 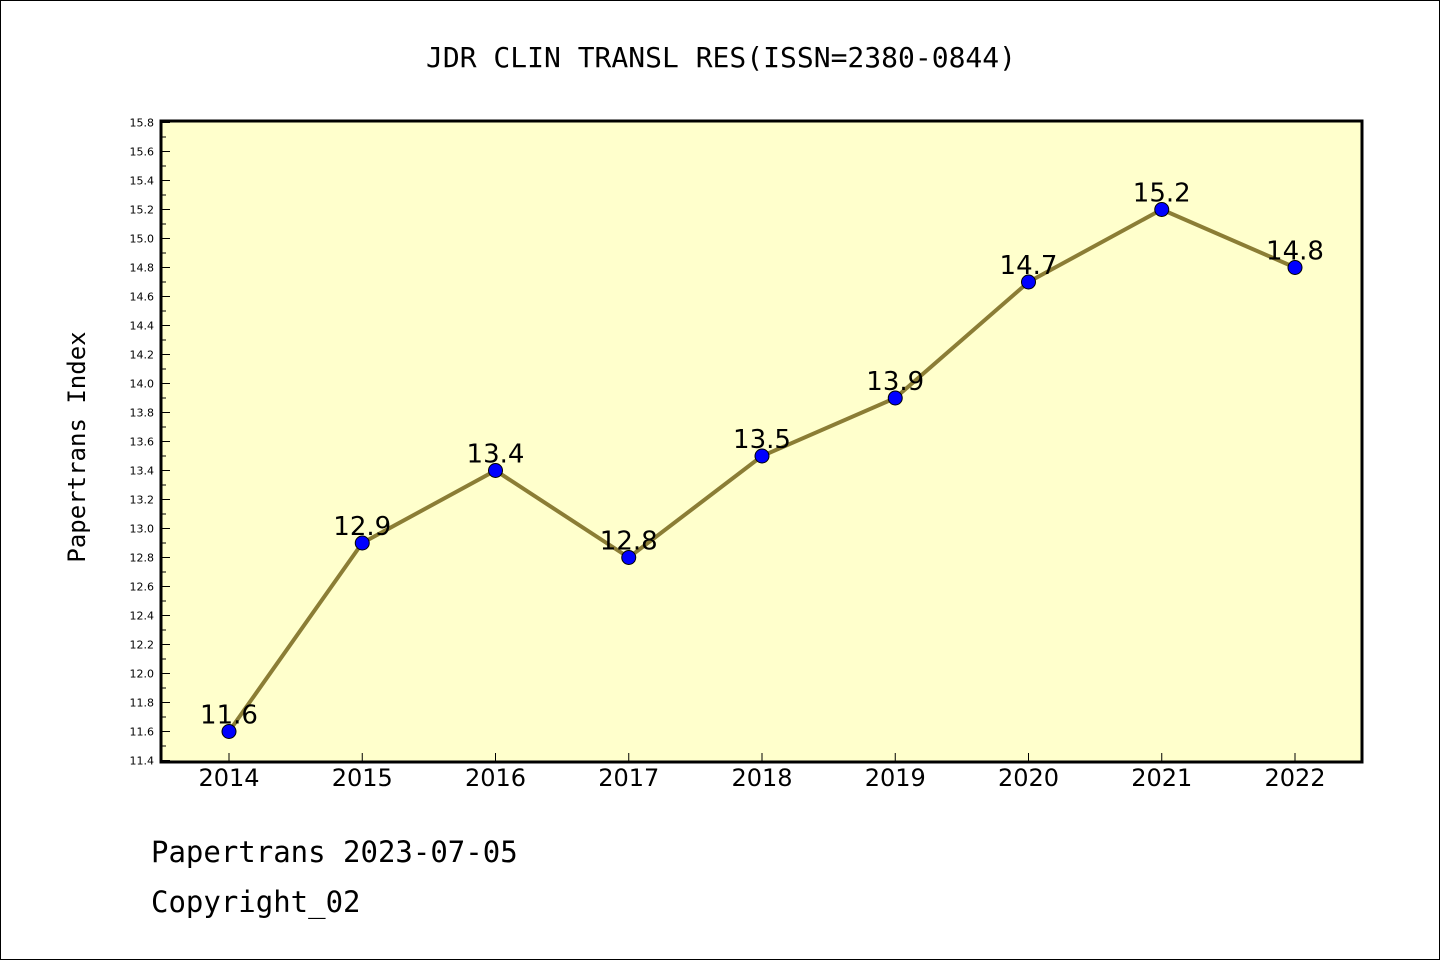 I want to click on chart-title: JDR CLIN TRANSL RES(ISSN=2380-0844), so click(x=721, y=57).